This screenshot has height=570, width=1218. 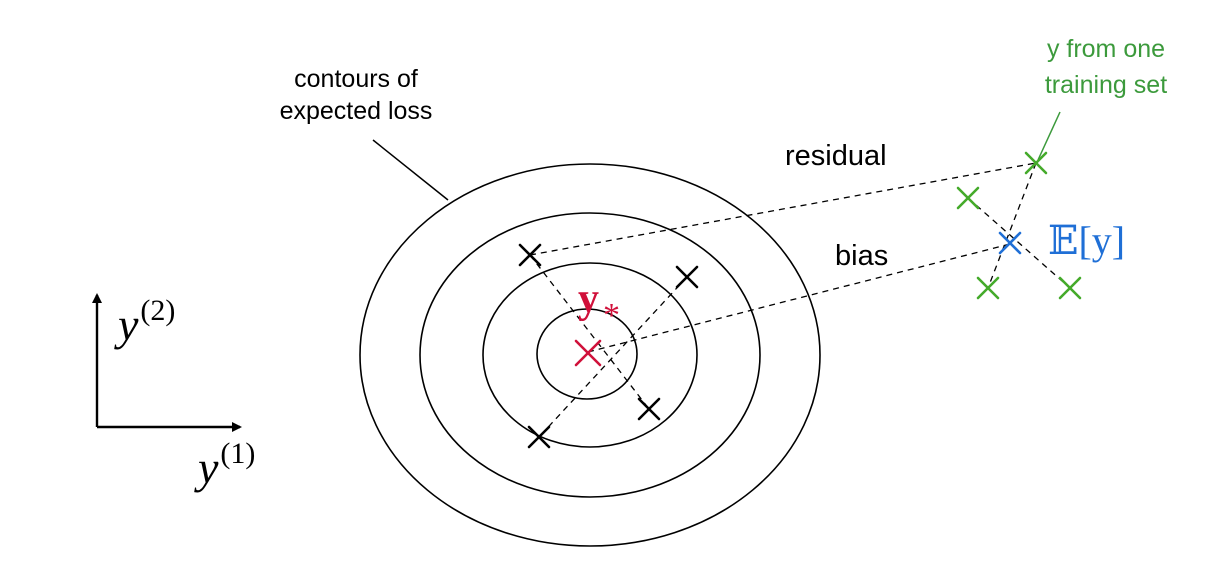 I want to click on residual-line, so click(x=783, y=209).